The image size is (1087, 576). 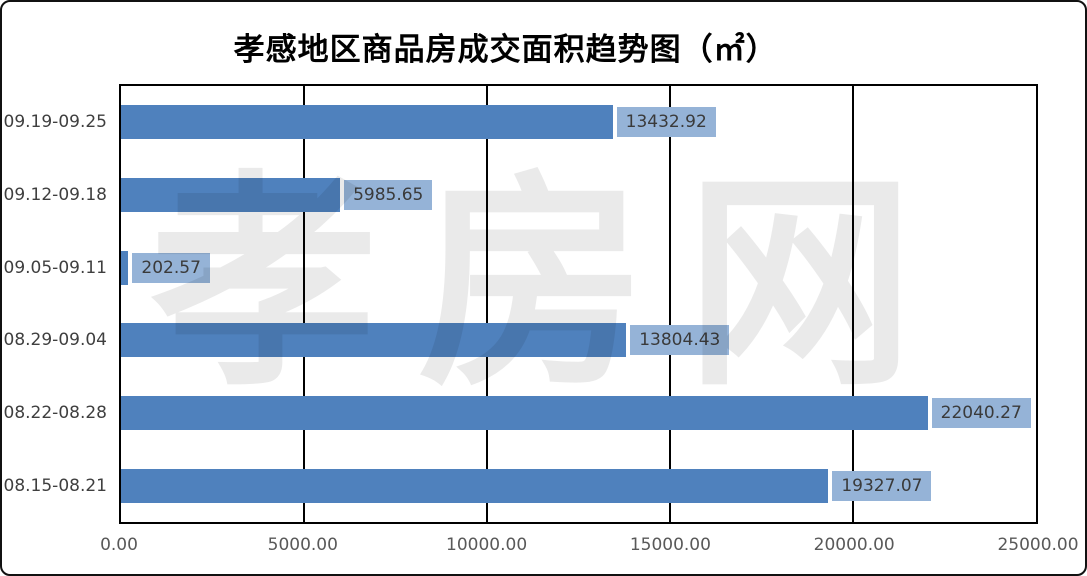 I want to click on category-label: 08.15-08.21, so click(x=55, y=485).